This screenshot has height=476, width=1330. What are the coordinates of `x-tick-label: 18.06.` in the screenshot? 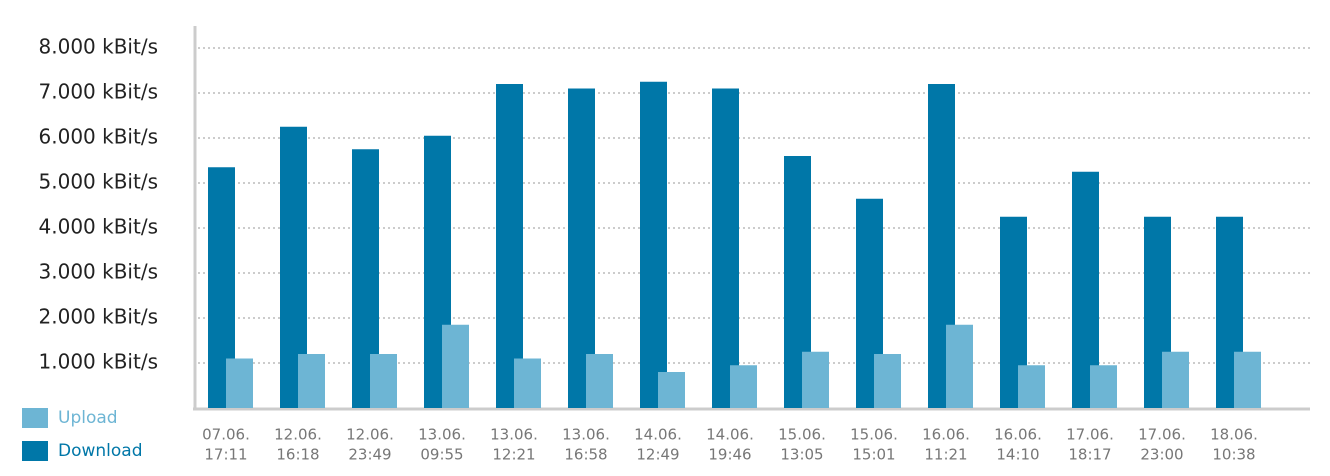 It's located at (1234, 435).